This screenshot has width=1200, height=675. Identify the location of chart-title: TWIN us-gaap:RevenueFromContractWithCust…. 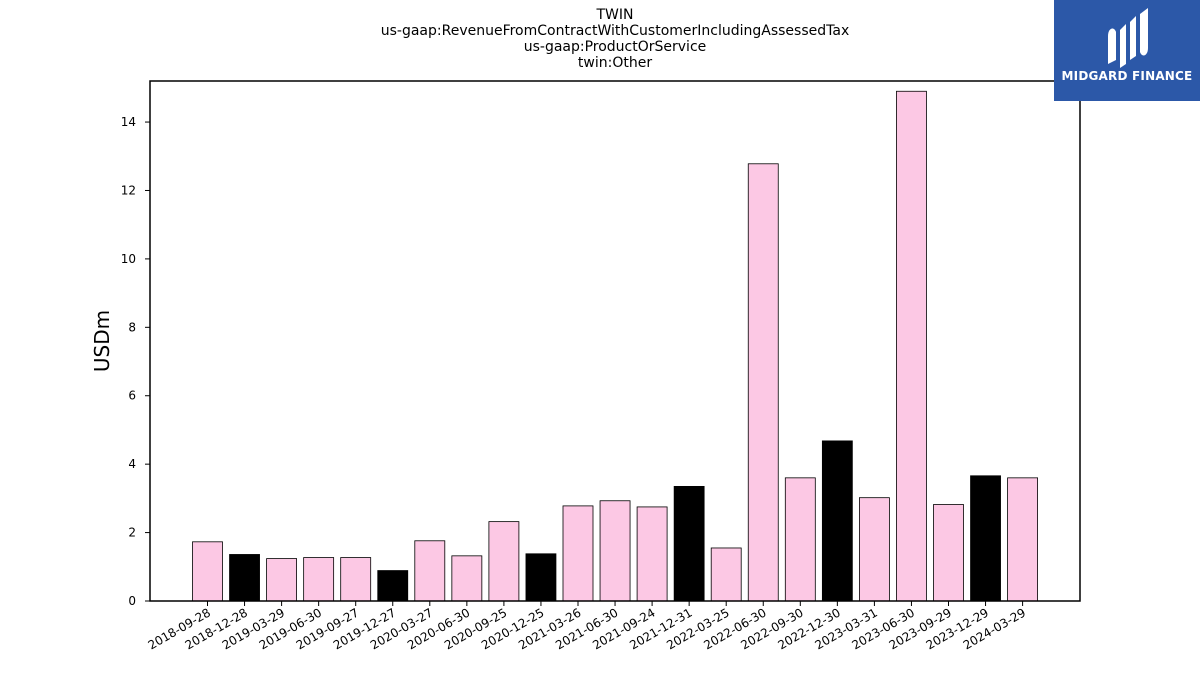
(600, 39).